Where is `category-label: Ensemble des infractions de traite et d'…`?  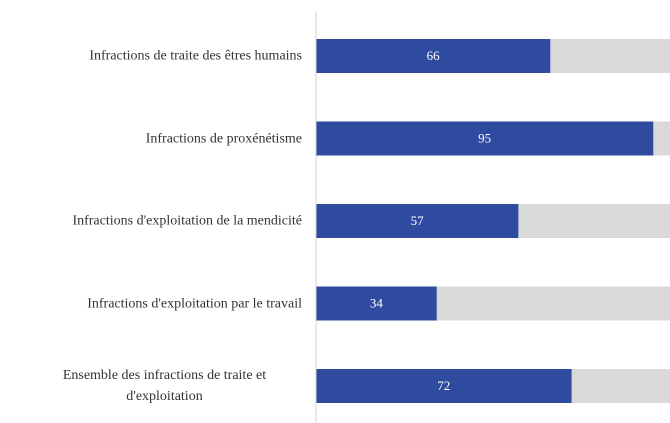
category-label: Ensemble des infractions de traite et d'… is located at coordinates (151, 386).